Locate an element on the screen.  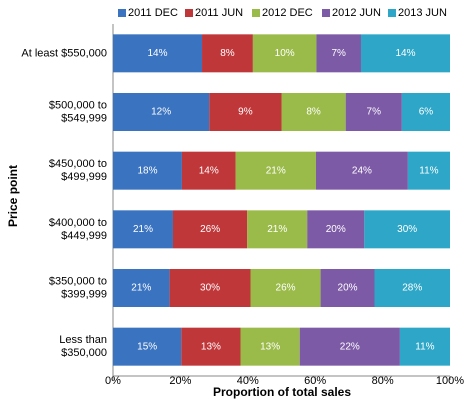
legend-label: 2013 JUN is located at coordinates (422, 13).